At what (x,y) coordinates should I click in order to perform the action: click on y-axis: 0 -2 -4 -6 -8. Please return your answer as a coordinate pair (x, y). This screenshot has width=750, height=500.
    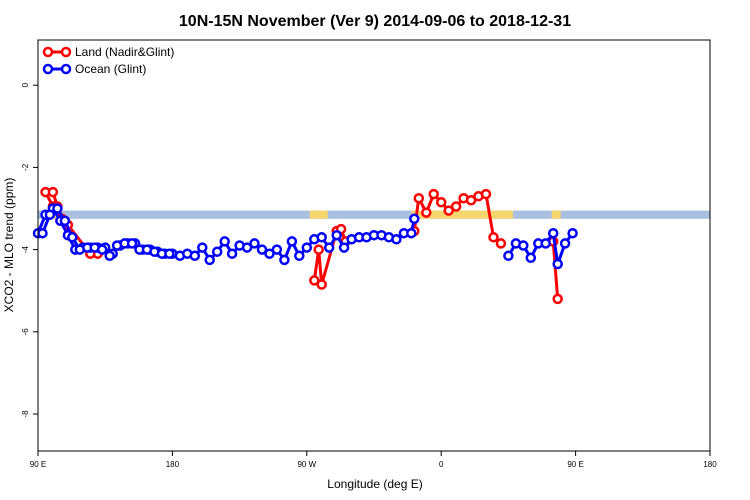
    Looking at the image, I should click on (29, 250).